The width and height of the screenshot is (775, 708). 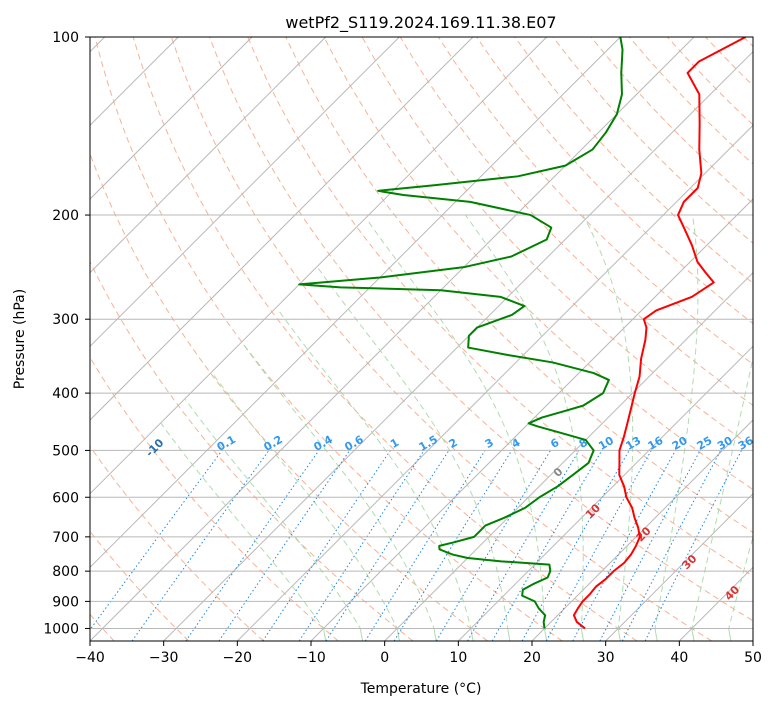 I want to click on x-tick-label: −30, so click(x=164, y=658).